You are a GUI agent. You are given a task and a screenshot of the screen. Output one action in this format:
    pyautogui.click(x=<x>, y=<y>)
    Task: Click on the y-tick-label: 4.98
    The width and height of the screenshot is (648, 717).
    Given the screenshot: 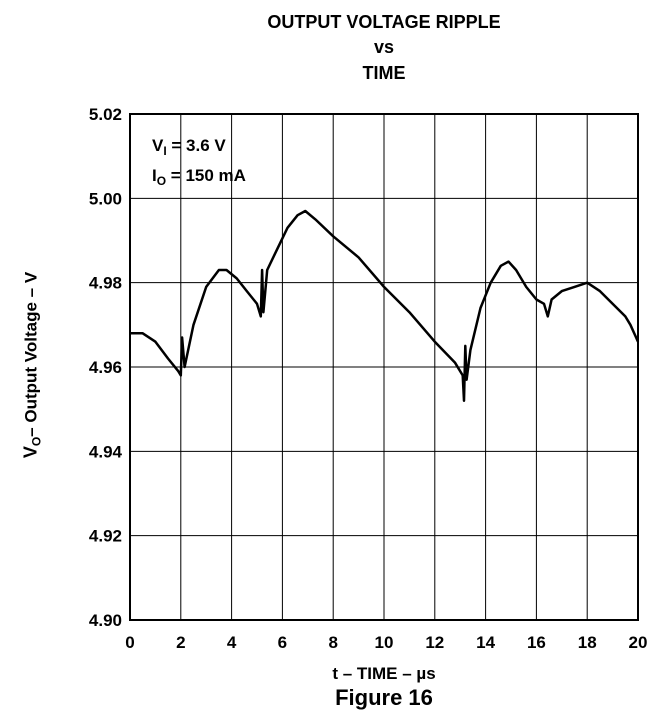 What is the action you would take?
    pyautogui.click(x=105, y=283)
    